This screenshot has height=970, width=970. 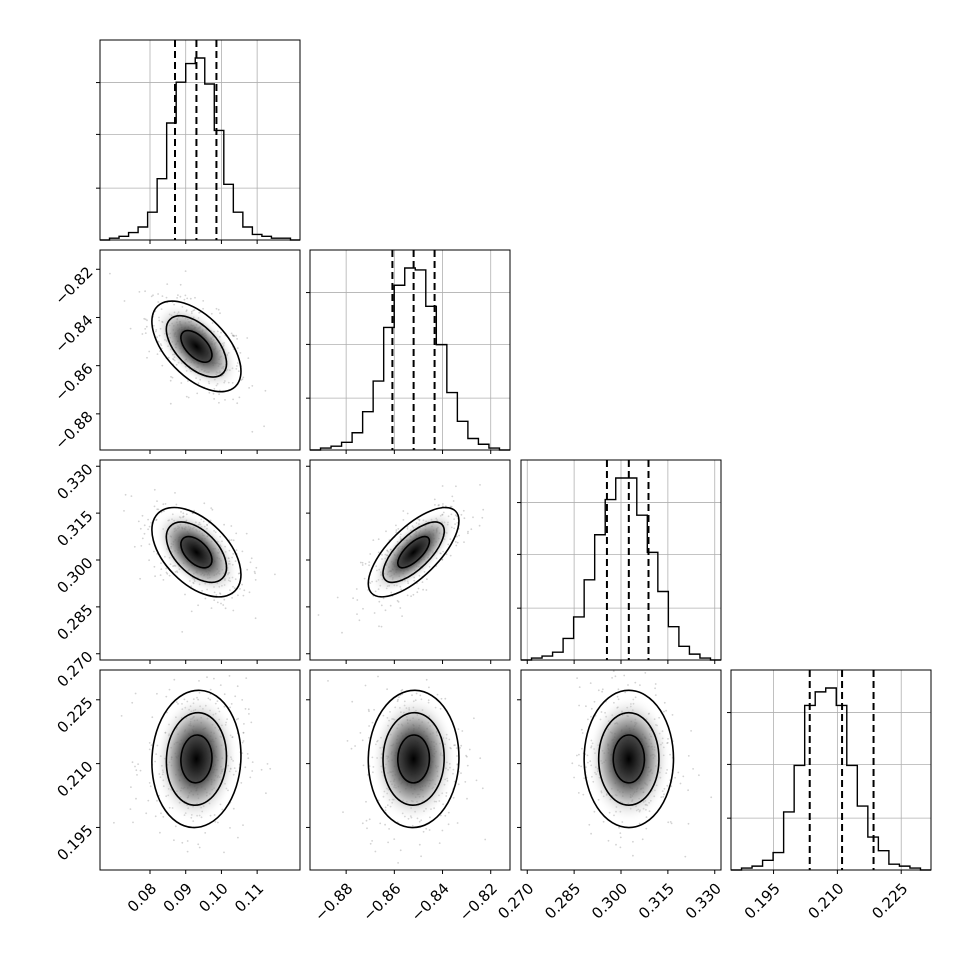 I want to click on x-tick-label: 0.330, so click(x=703, y=901).